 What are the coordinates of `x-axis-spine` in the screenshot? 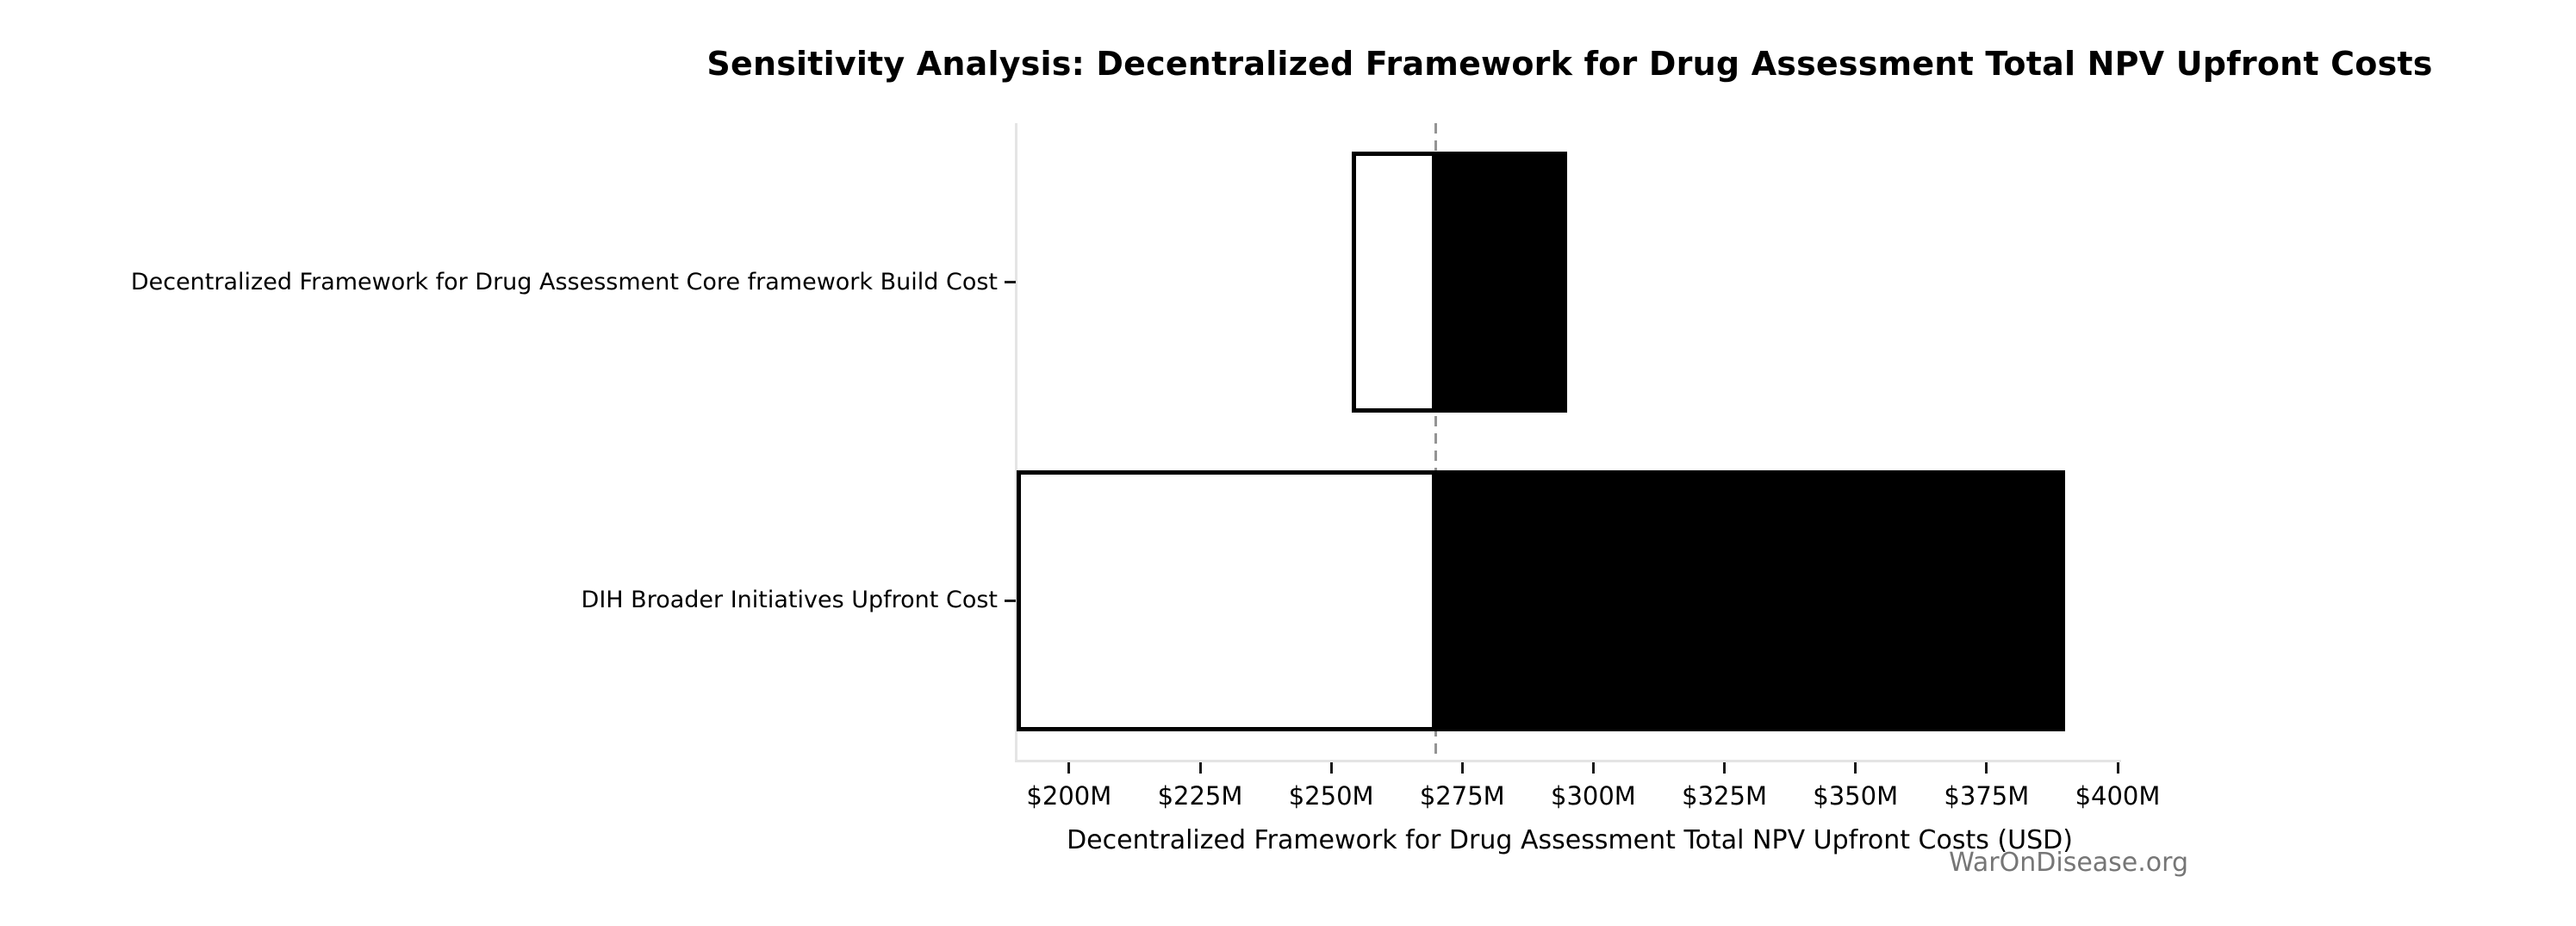 It's located at (1568, 761).